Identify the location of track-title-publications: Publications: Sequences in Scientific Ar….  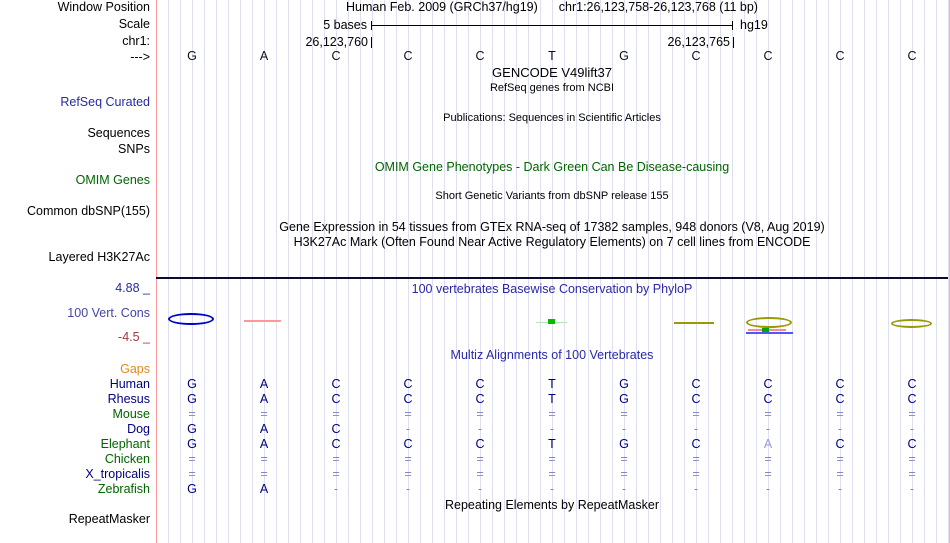
(552, 118).